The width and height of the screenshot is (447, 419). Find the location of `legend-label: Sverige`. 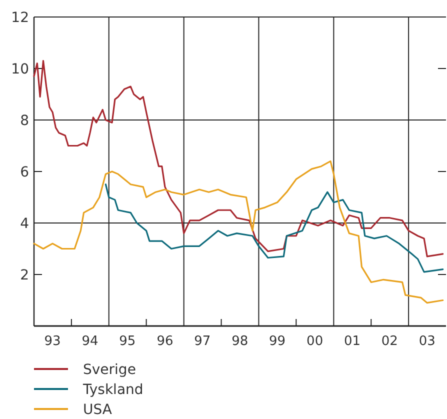

legend-label: Sverige is located at coordinates (109, 370).